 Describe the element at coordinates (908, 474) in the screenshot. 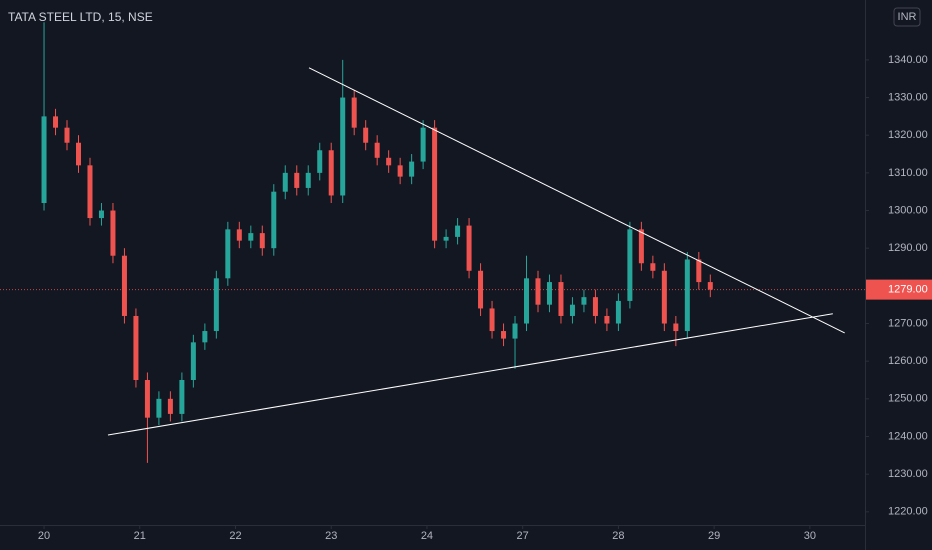

I see `y-tick-label: 1230.00` at that location.